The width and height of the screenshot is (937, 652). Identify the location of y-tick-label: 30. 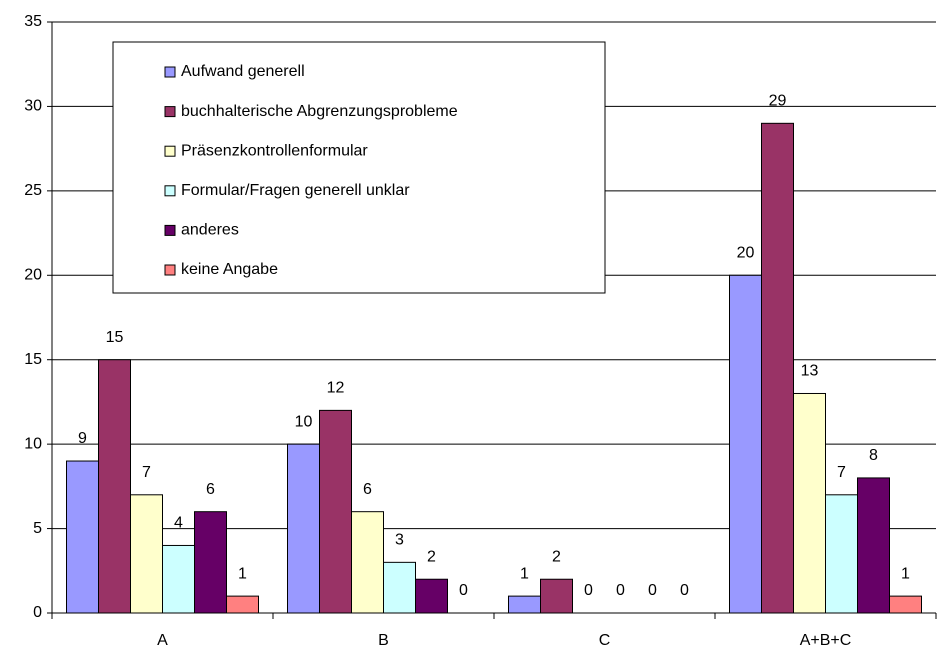
(33, 106).